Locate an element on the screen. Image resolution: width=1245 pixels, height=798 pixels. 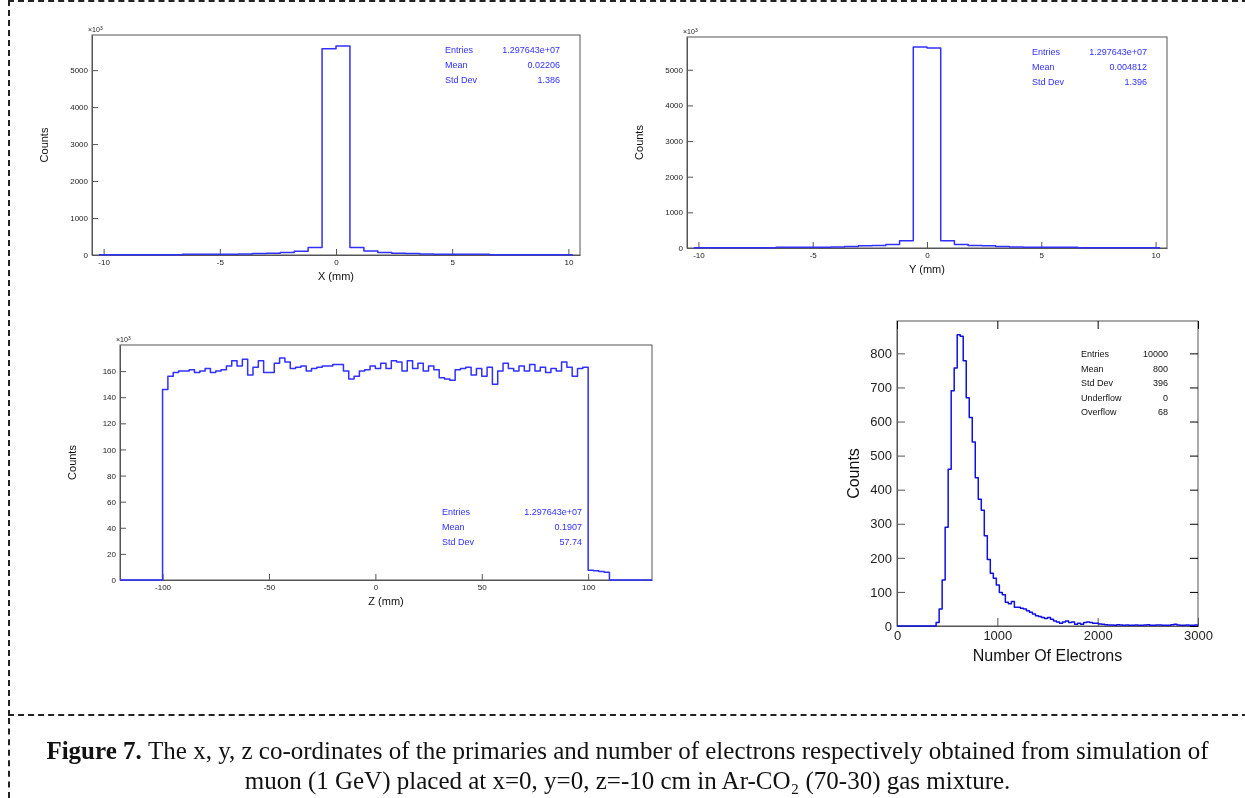
y-tick-label: 400 is located at coordinates (881, 490).